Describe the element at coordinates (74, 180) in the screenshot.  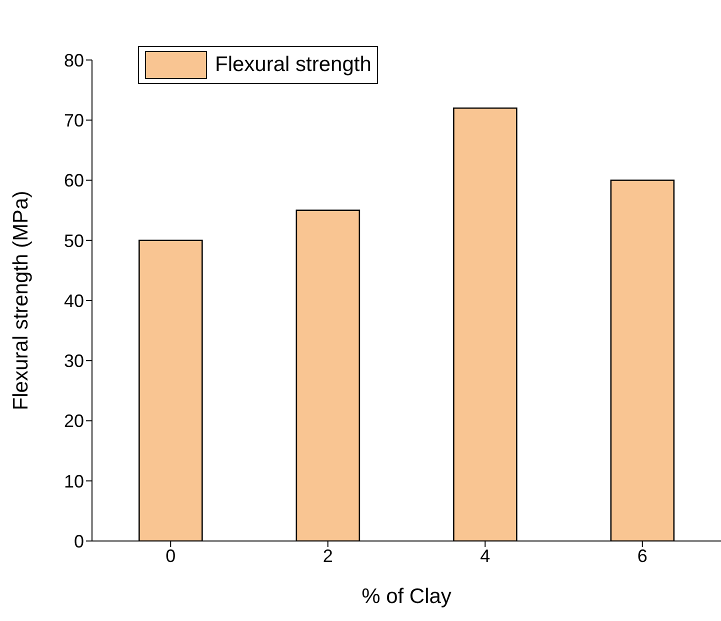
I see `y-tick-label: 60` at that location.